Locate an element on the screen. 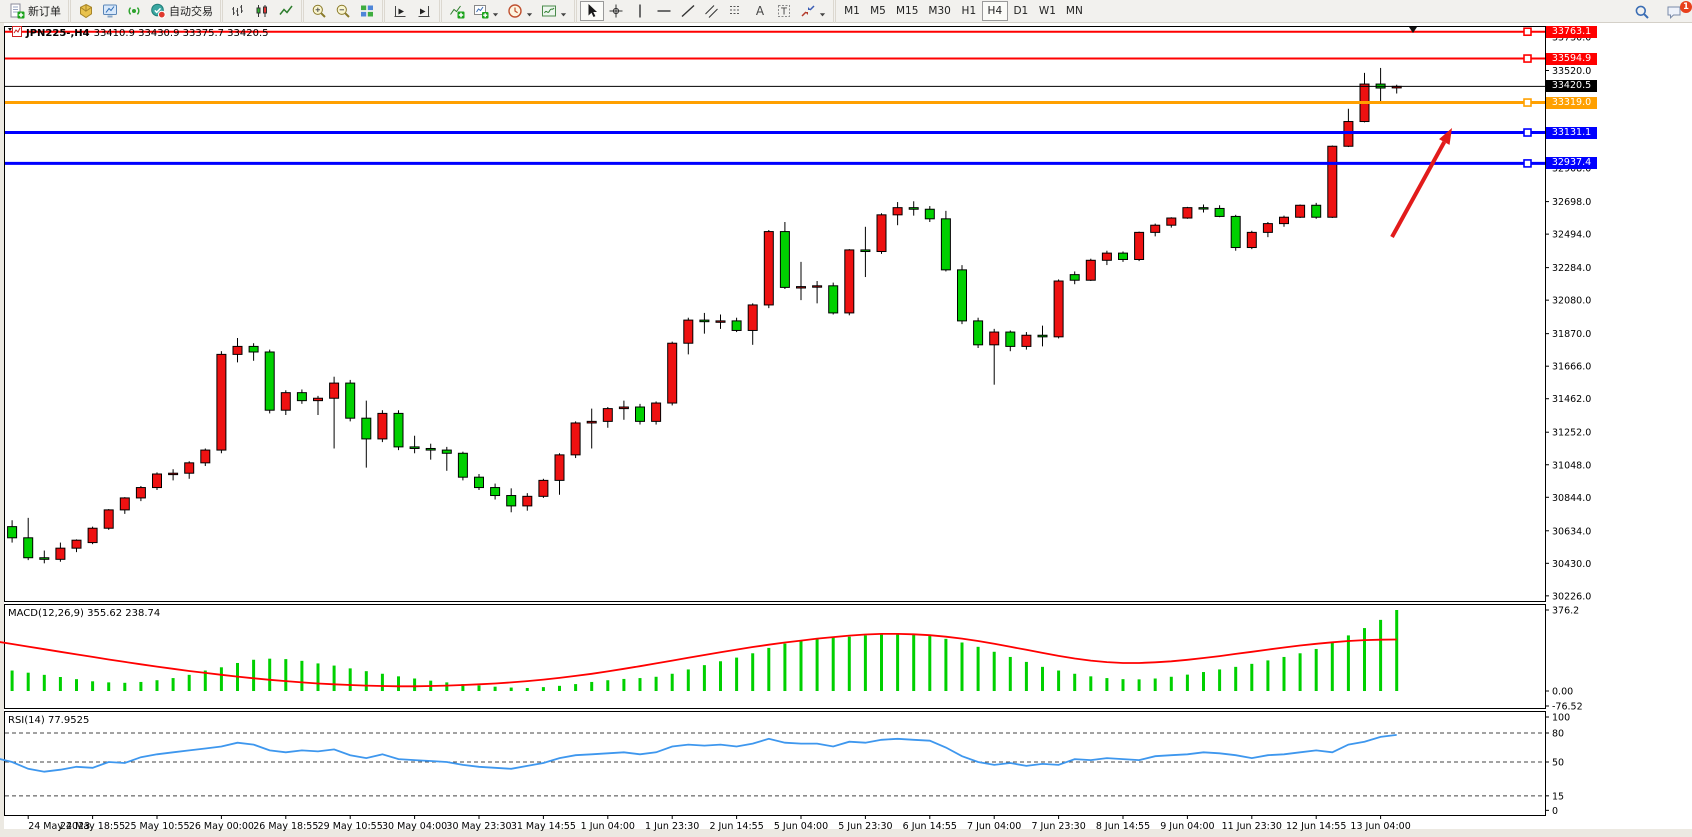 The image size is (1692, 837). time-axis-label: 26 May 00:00 is located at coordinates (221, 826).